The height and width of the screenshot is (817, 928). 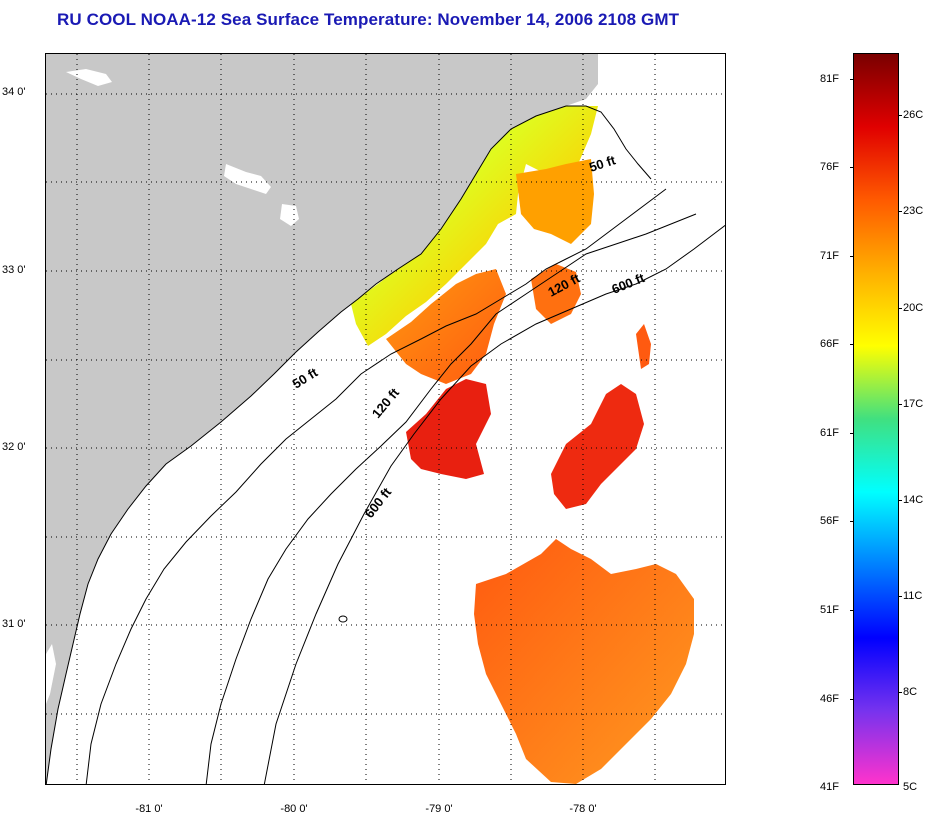 What do you see at coordinates (829, 521) in the screenshot?
I see `colorbar-f-56: 56F` at bounding box center [829, 521].